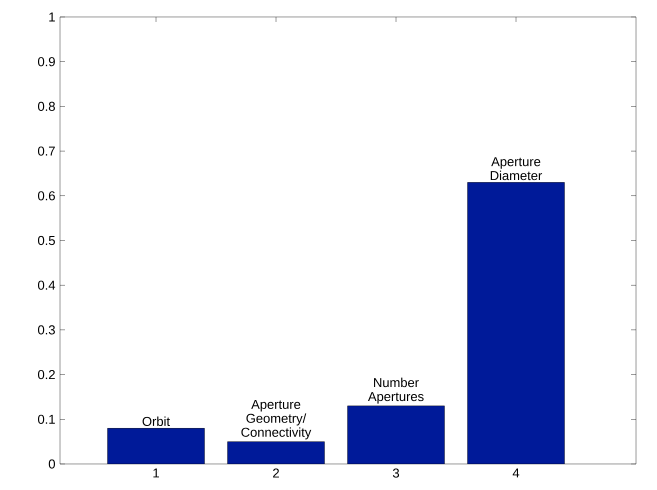 Image resolution: width=657 pixels, height=490 pixels. I want to click on y-tick-label: 0.5, so click(46, 241).